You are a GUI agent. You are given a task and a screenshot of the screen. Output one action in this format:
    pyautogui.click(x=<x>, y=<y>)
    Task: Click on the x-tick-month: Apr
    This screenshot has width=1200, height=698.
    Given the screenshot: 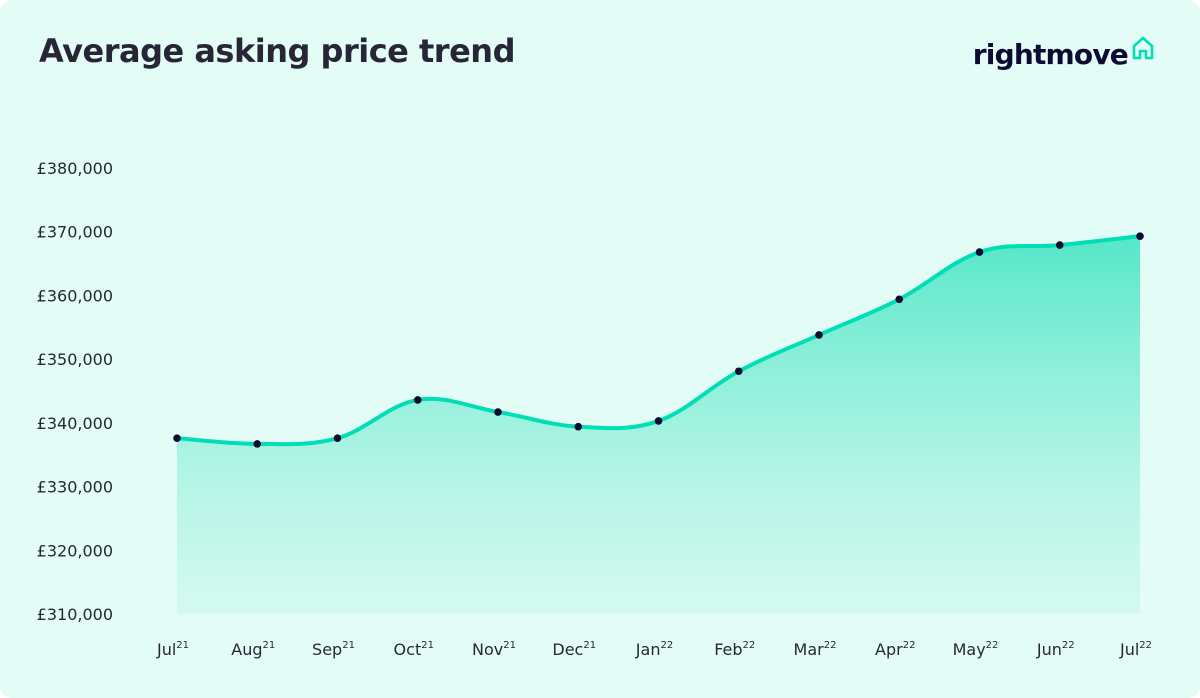 What is the action you would take?
    pyautogui.click(x=889, y=649)
    